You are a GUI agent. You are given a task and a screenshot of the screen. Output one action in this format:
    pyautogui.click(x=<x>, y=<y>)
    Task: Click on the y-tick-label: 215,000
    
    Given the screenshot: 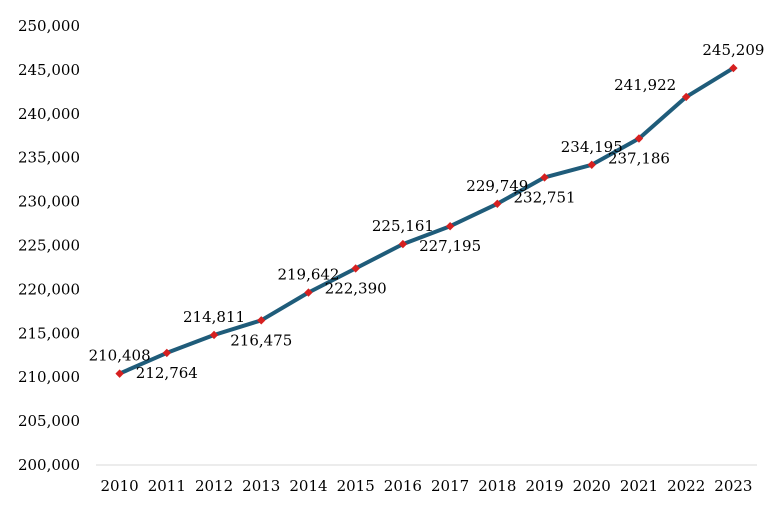 What is the action you would take?
    pyautogui.click(x=49, y=333)
    